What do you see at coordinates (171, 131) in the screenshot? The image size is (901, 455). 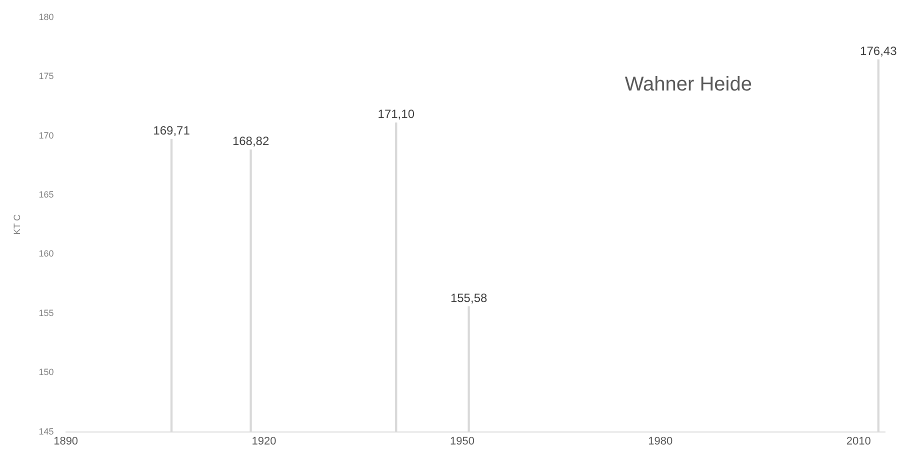 I see `data-label: 169,71` at bounding box center [171, 131].